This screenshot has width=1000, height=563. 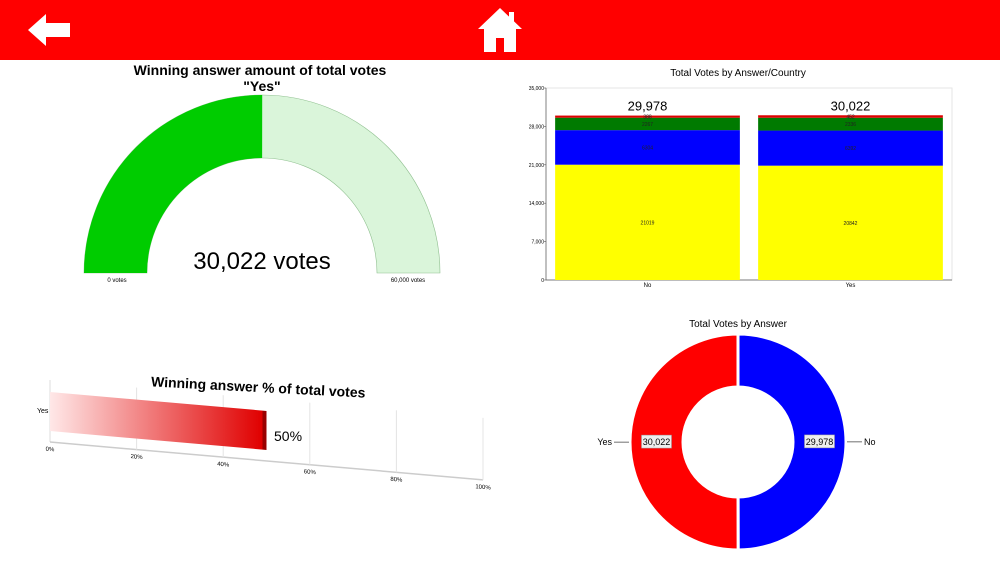 What do you see at coordinates (260, 70) in the screenshot?
I see `gauge-title: Winning answer amount of total votes` at bounding box center [260, 70].